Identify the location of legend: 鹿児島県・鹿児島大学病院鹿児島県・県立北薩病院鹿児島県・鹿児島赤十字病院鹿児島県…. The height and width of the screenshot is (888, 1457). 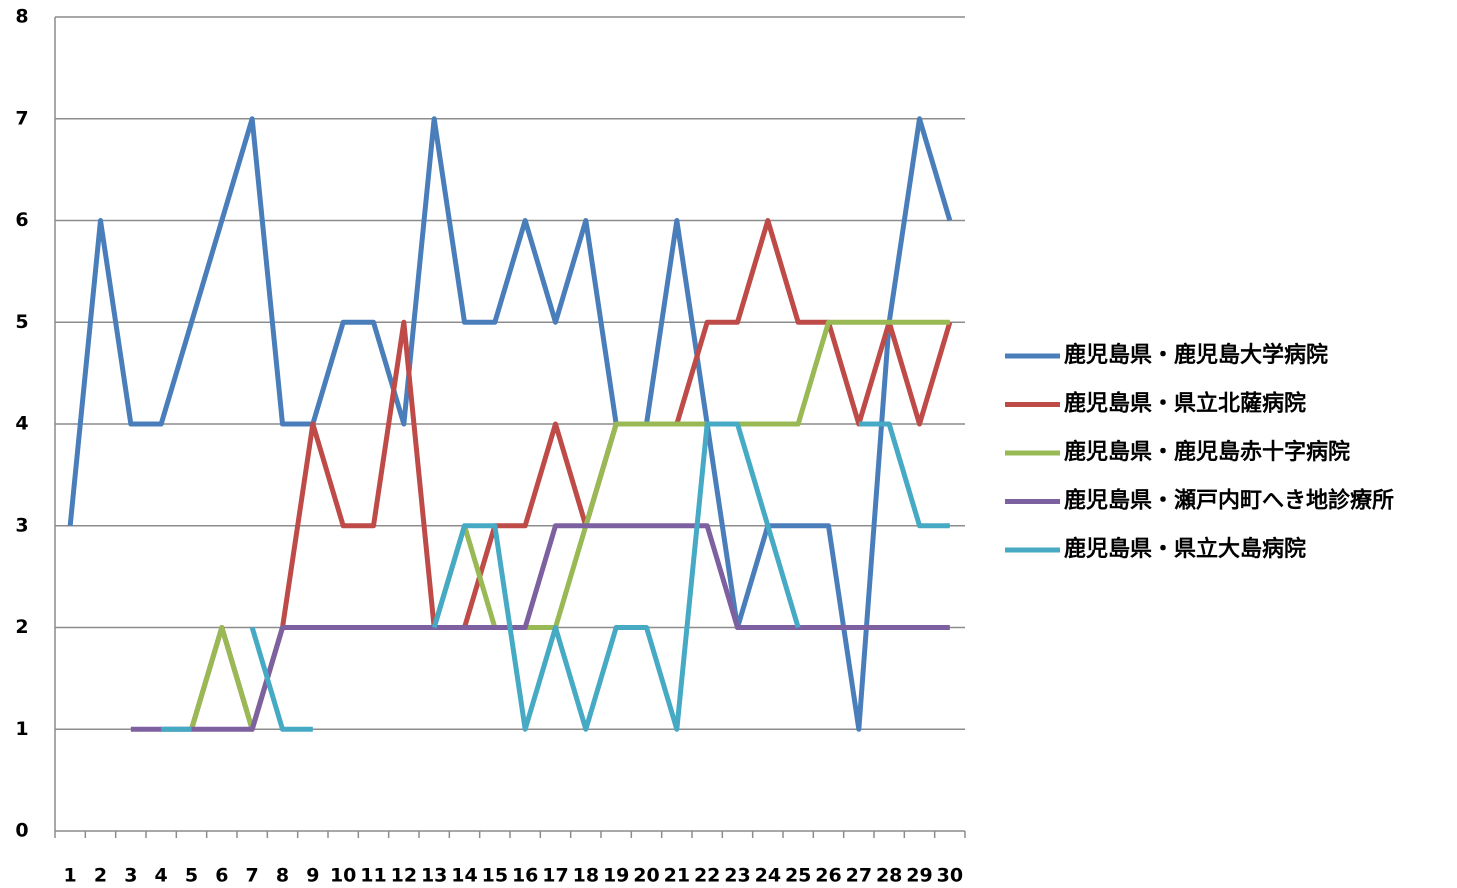
(1199, 452).